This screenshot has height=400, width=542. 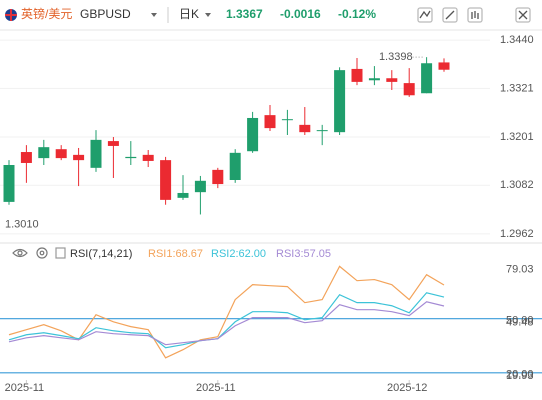 What do you see at coordinates (520, 269) in the screenshot?
I see `y-tick-label: 79.03` at bounding box center [520, 269].